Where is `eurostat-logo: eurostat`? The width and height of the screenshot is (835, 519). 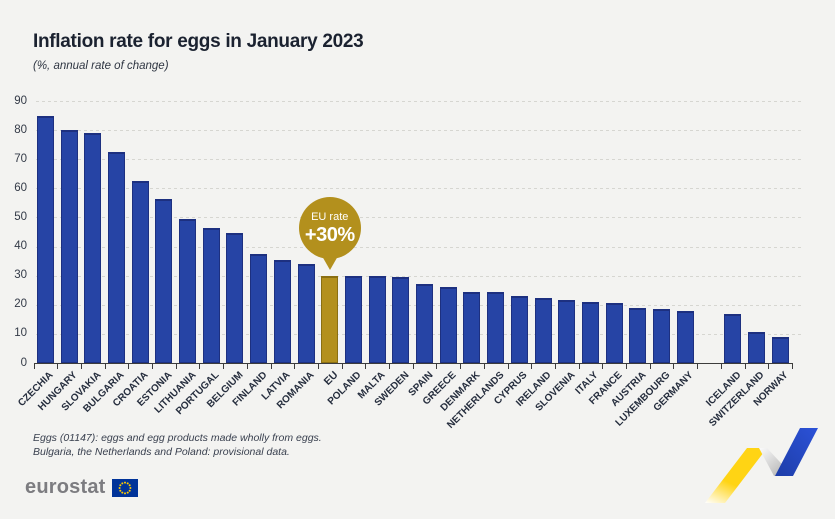
eurostat-logo: eurostat is located at coordinates (81, 487).